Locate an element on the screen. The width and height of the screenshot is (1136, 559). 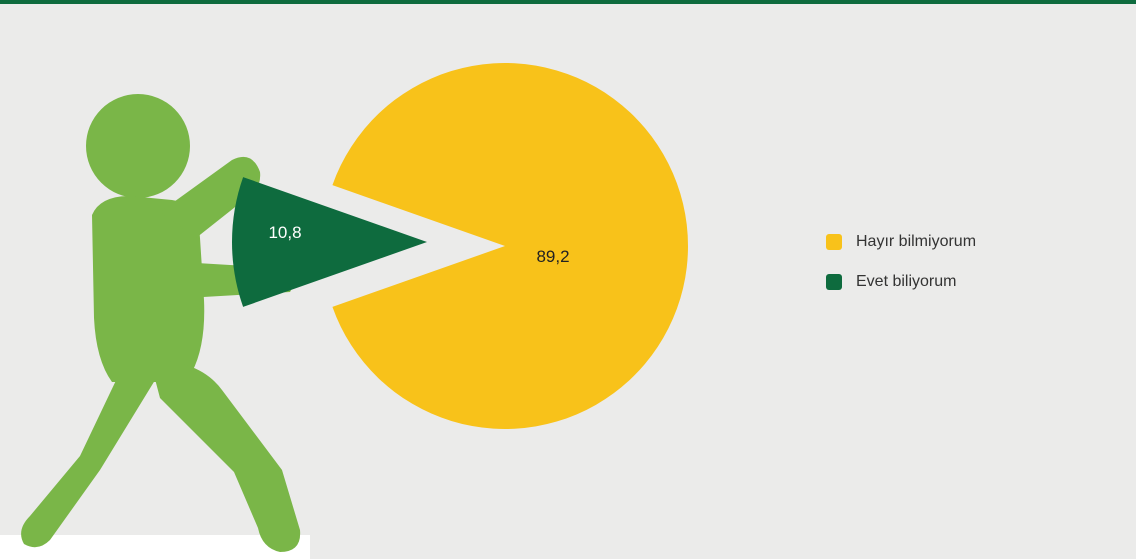
pie-slice-evet is located at coordinates (329, 242).